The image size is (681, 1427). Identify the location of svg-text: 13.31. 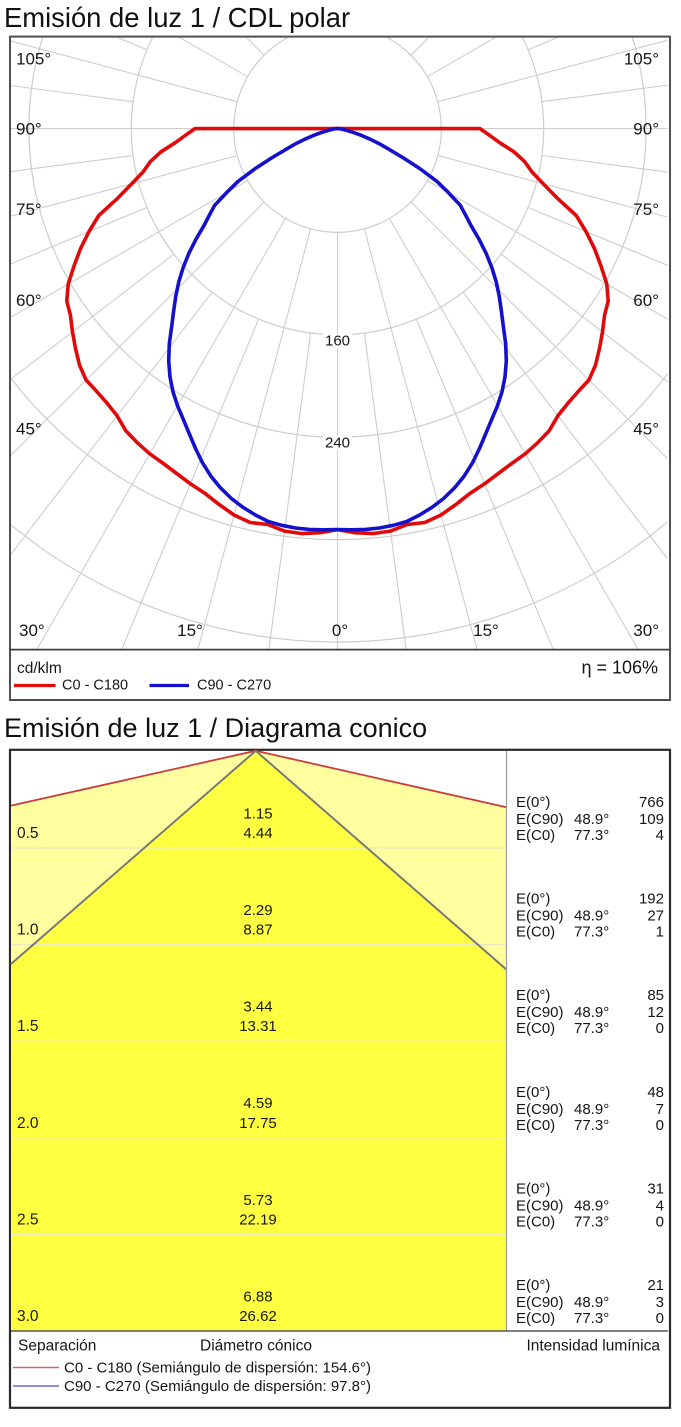
(258, 1026).